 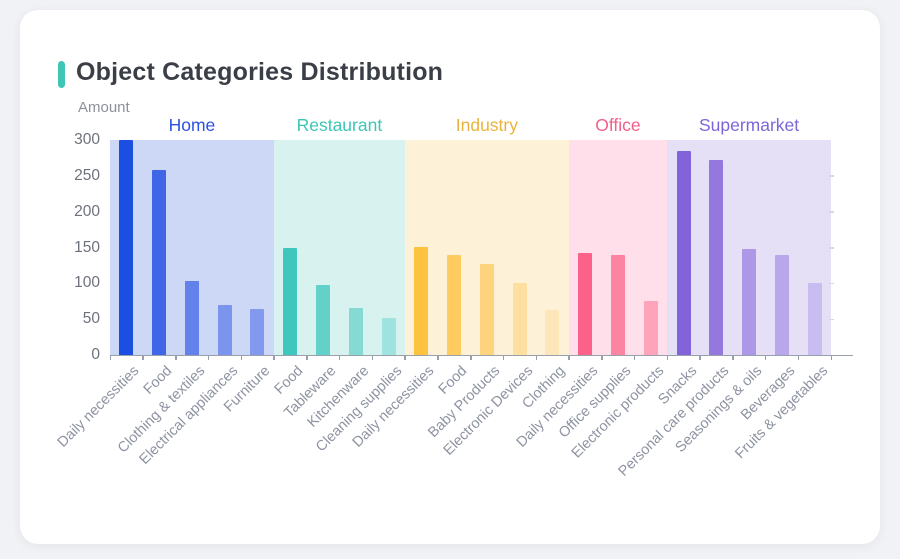 I want to click on y-axis-label: 0, so click(x=95, y=354).